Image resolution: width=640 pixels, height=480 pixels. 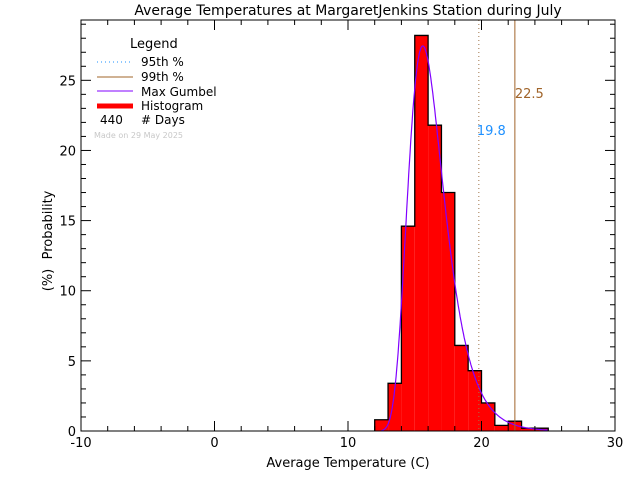 I want to click on legend-days-count: 440, so click(x=111, y=120).